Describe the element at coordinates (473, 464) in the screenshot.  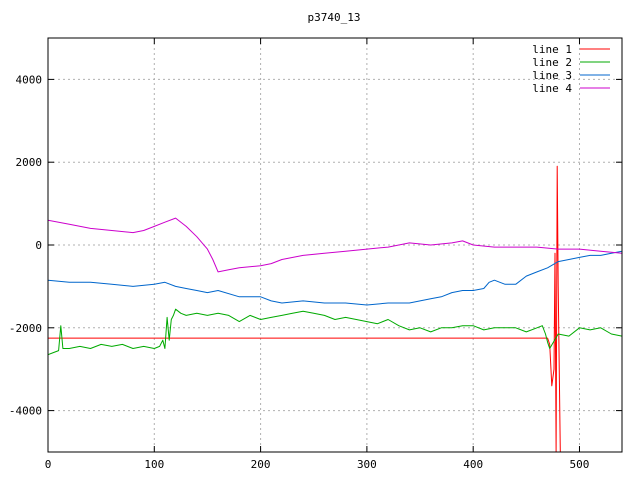
I see `x-tick-label: 400` at that location.